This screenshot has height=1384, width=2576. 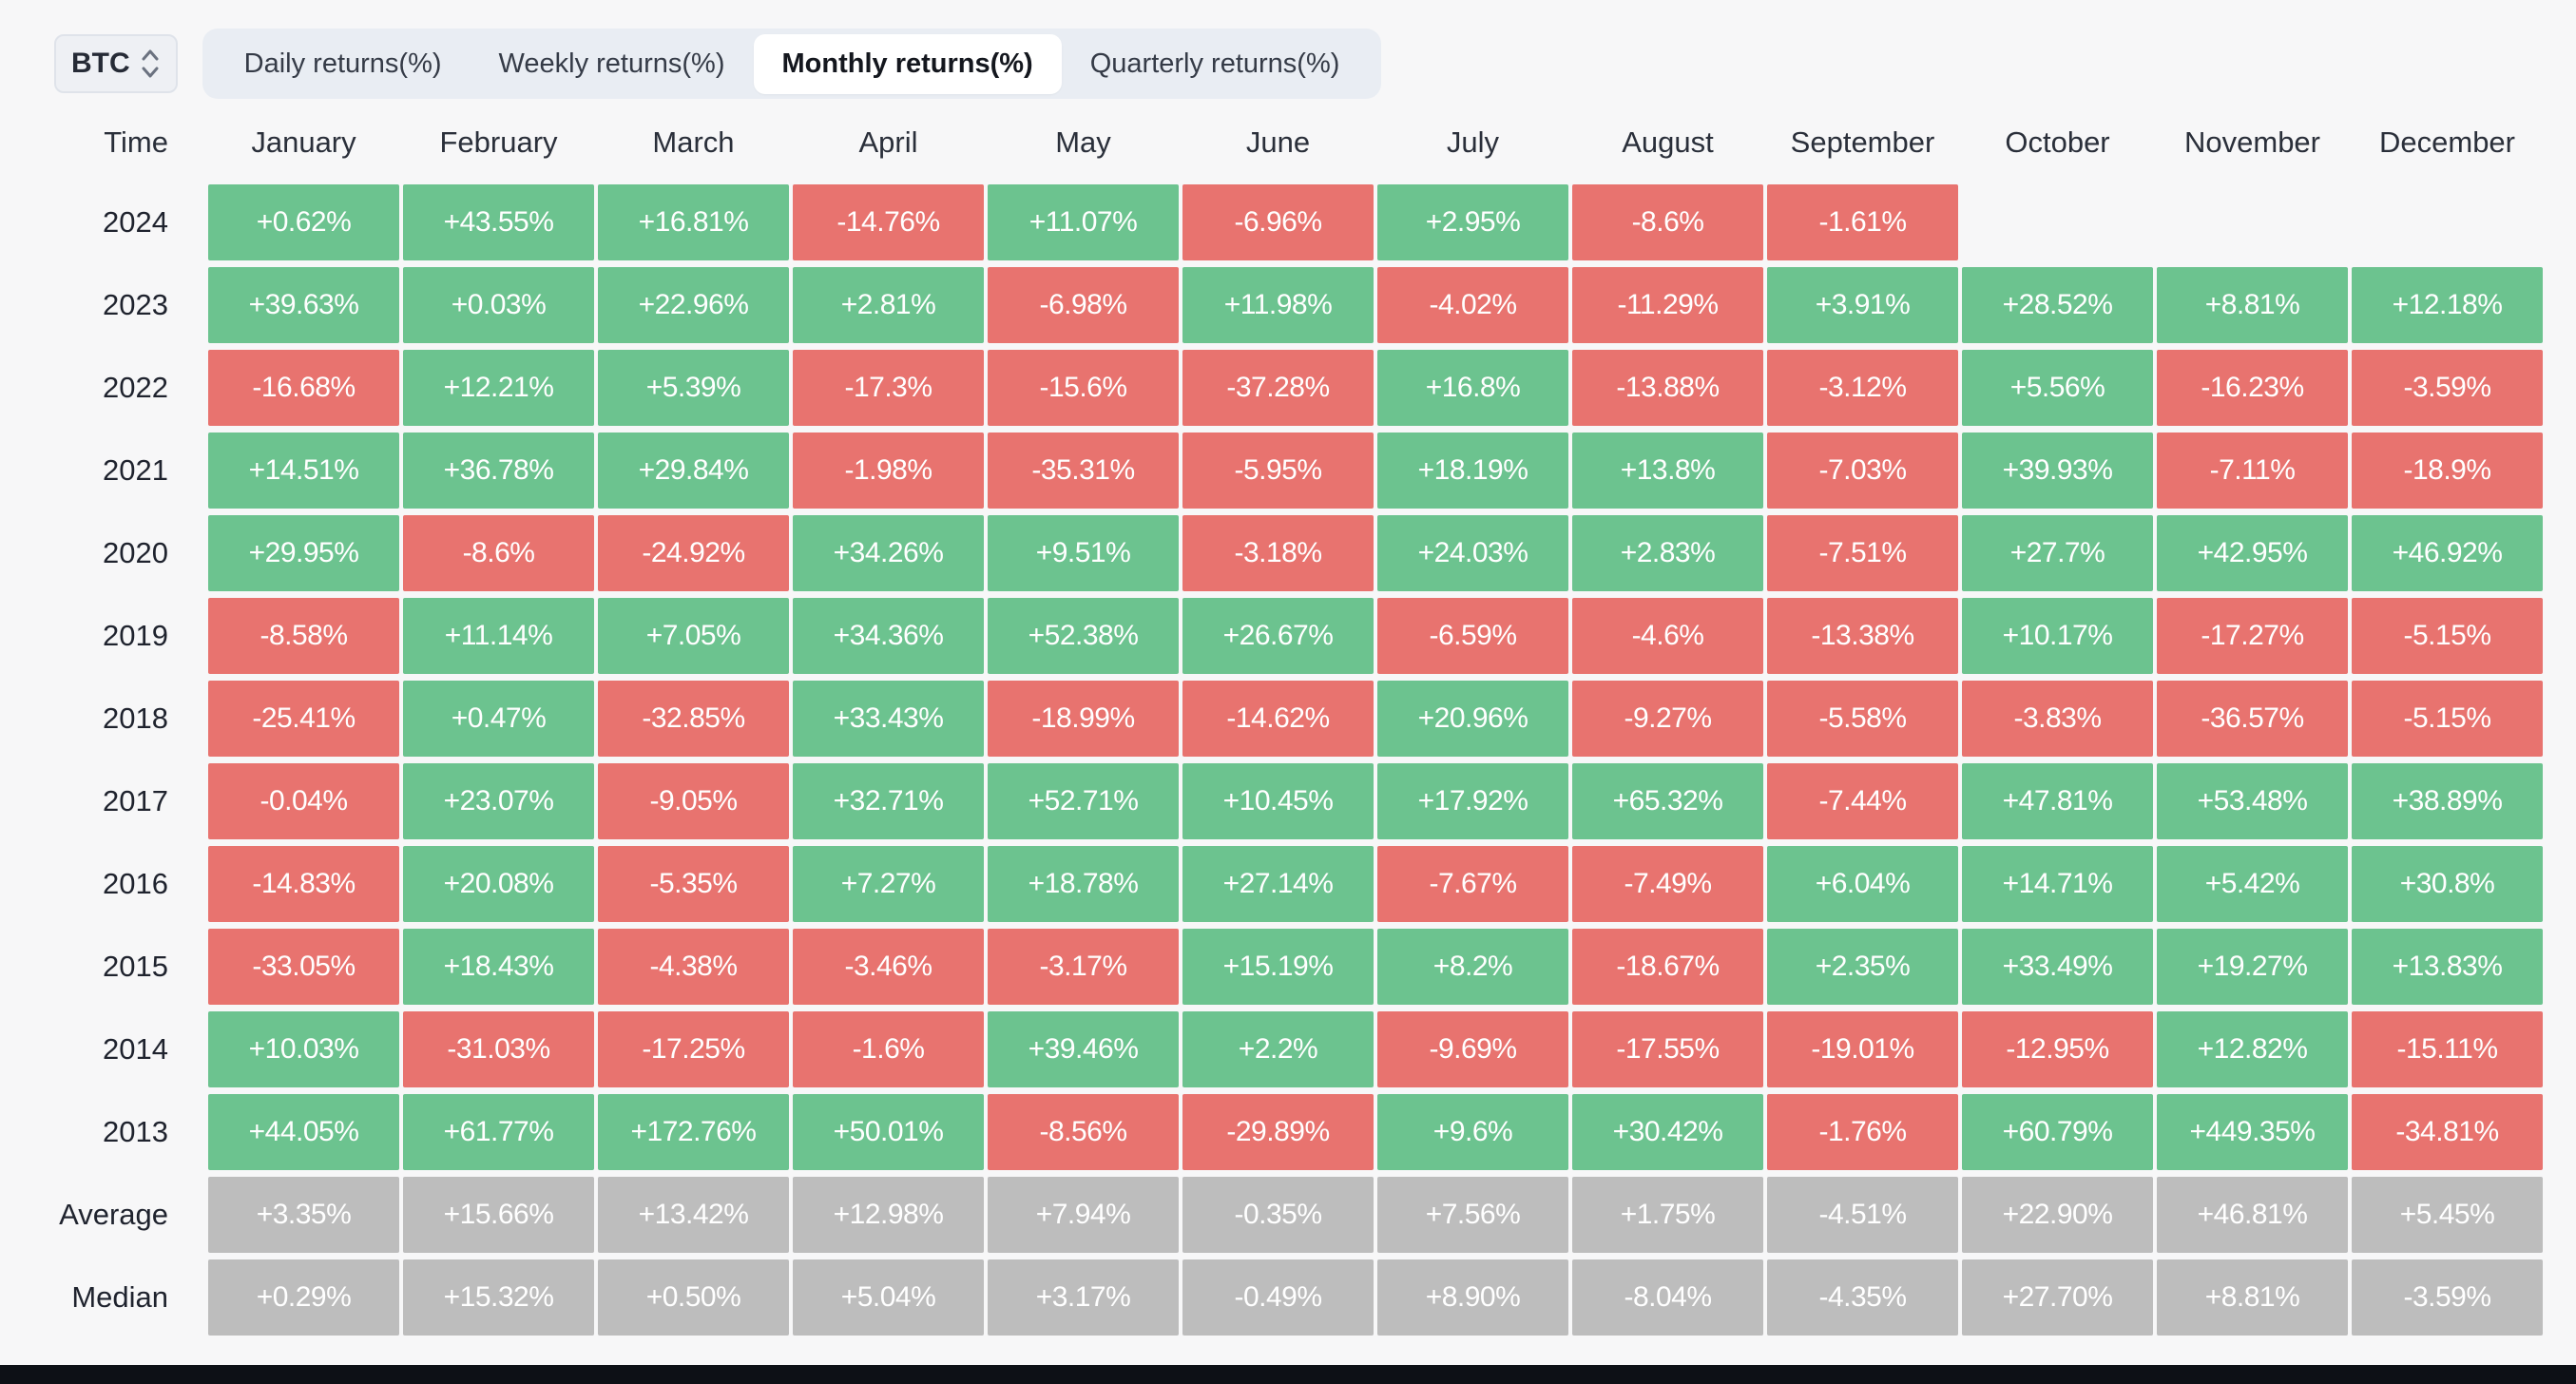 What do you see at coordinates (693, 801) in the screenshot?
I see `return-cell: -9.05%` at bounding box center [693, 801].